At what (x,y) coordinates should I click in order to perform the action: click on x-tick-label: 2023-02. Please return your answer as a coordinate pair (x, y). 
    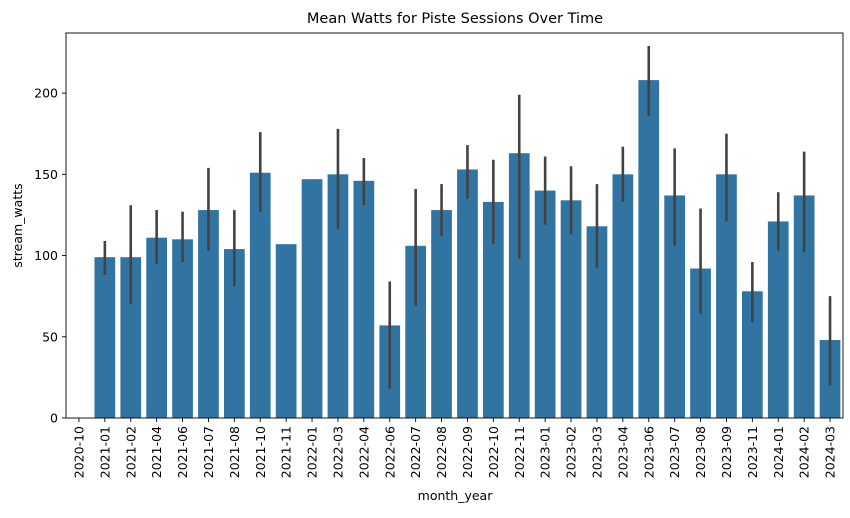
    Looking at the image, I should click on (571, 452).